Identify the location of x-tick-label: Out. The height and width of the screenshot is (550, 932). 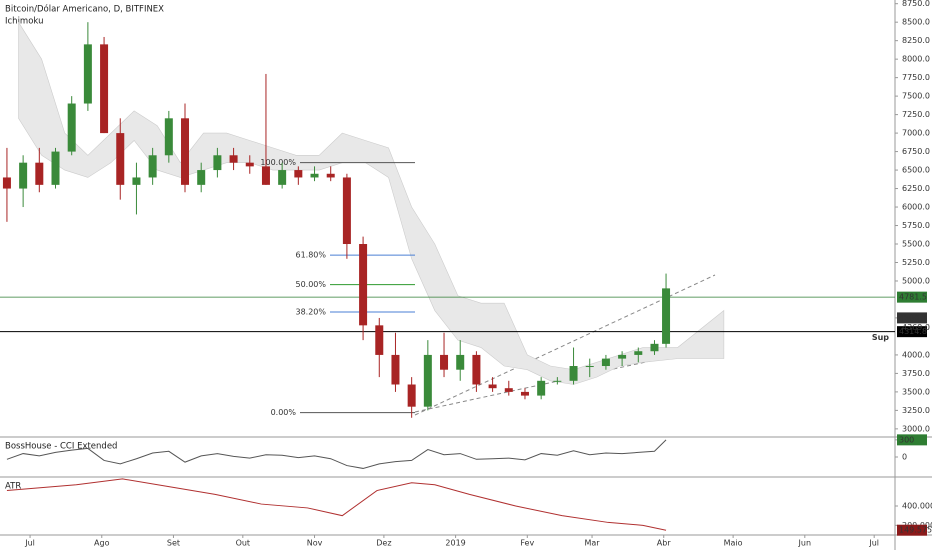
(243, 543).